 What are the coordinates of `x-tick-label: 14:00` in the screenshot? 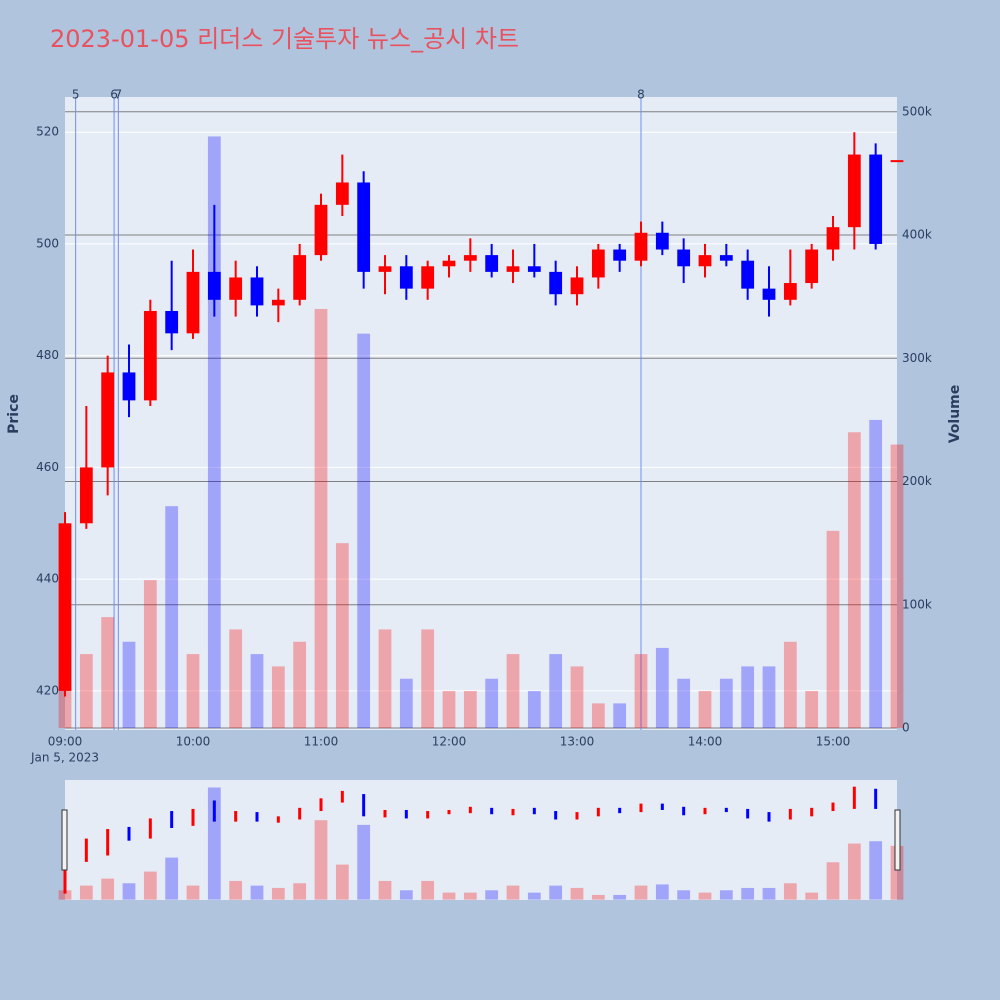 It's located at (705, 742).